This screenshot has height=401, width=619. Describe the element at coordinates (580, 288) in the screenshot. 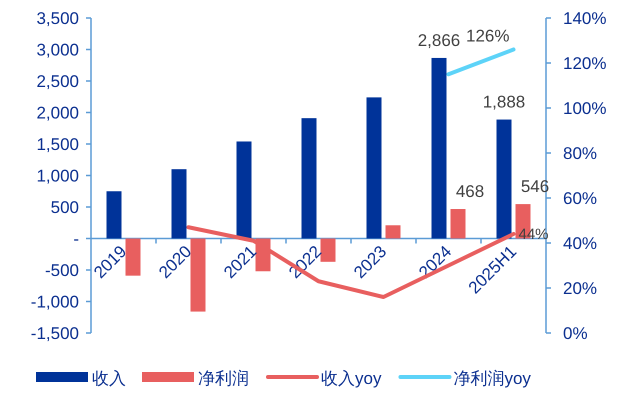

I see `y2-tick-label: 20%` at that location.